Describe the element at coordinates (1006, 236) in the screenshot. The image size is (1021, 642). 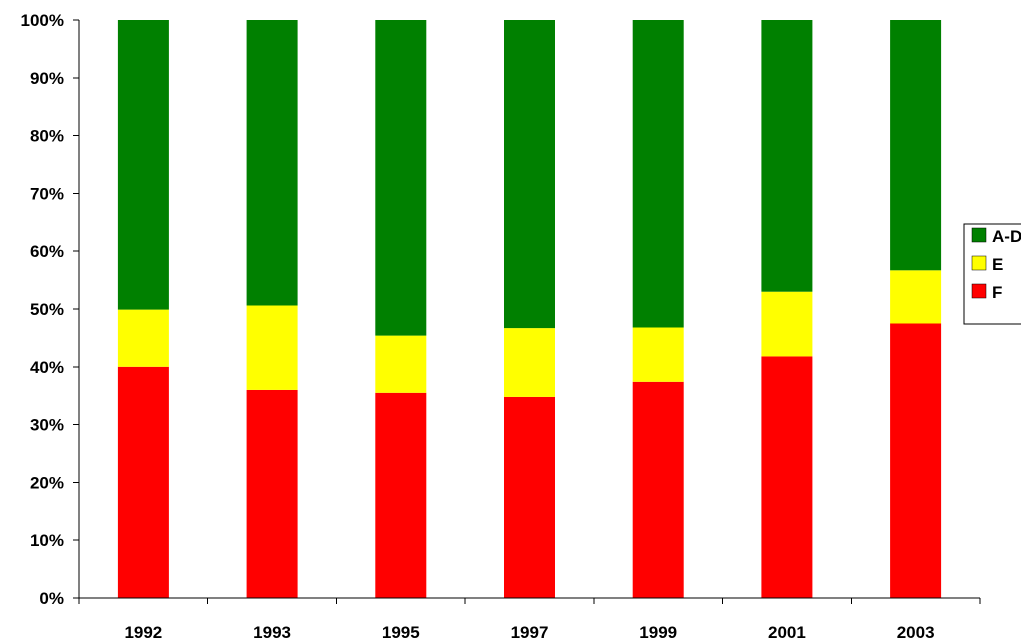
I see `legend-label-ad: A-D` at that location.